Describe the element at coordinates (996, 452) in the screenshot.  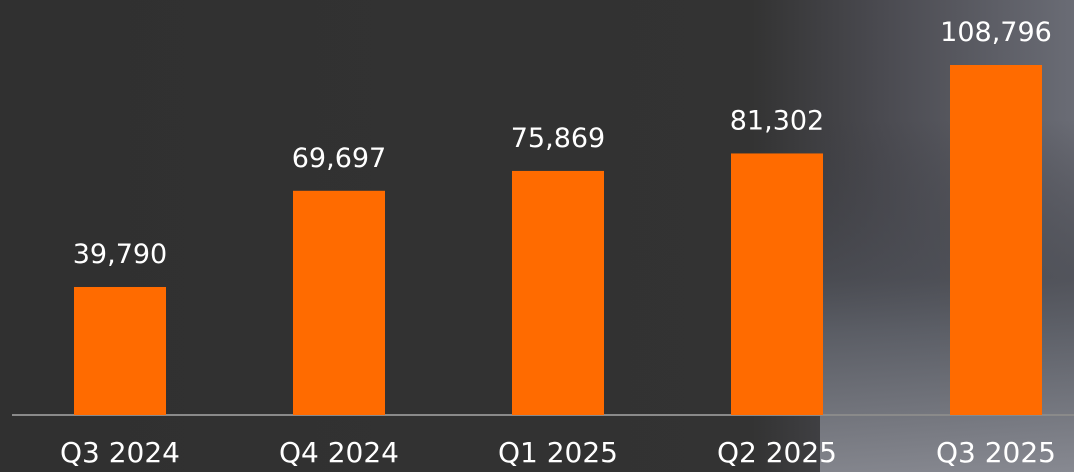
I see `x-tick-label: Q3 2025` at that location.